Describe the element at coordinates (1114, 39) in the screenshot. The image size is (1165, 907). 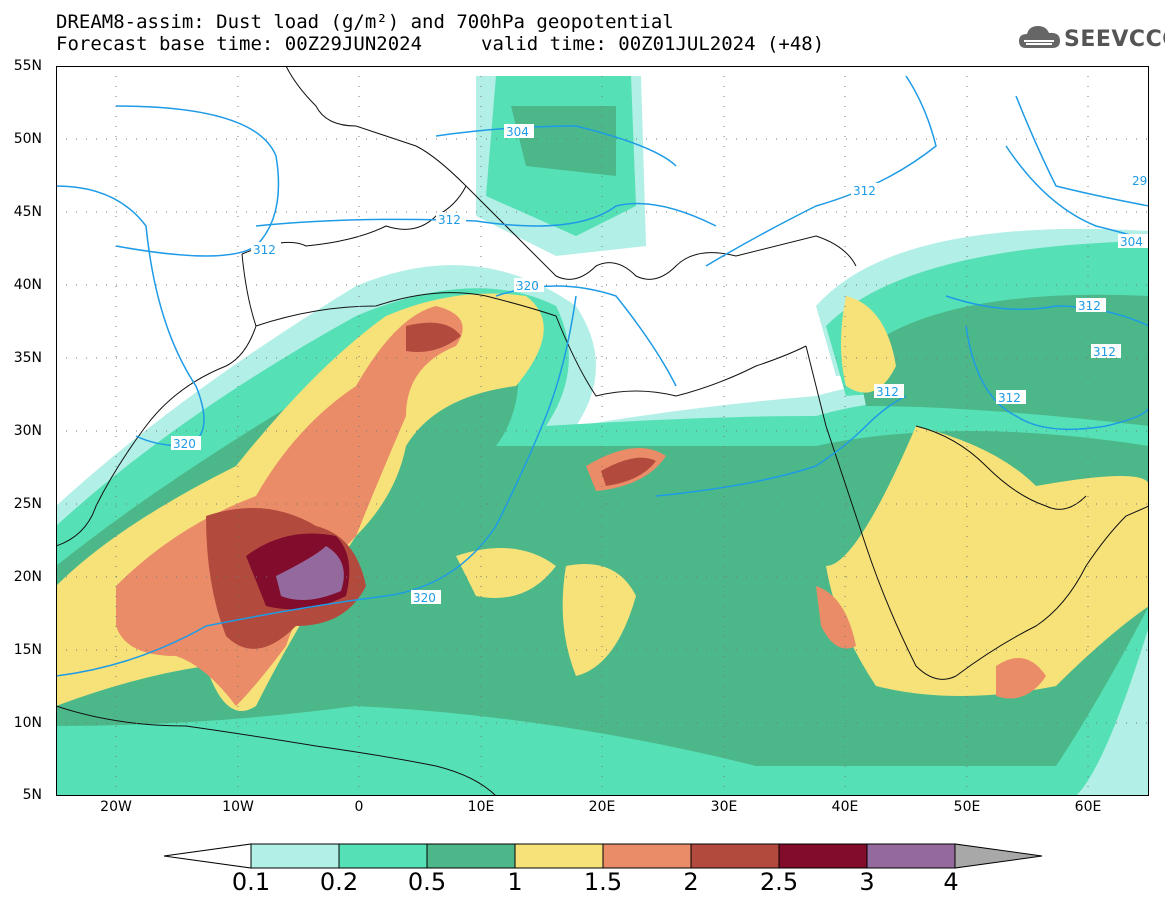
I see `logo-text: SEEVCCC` at that location.